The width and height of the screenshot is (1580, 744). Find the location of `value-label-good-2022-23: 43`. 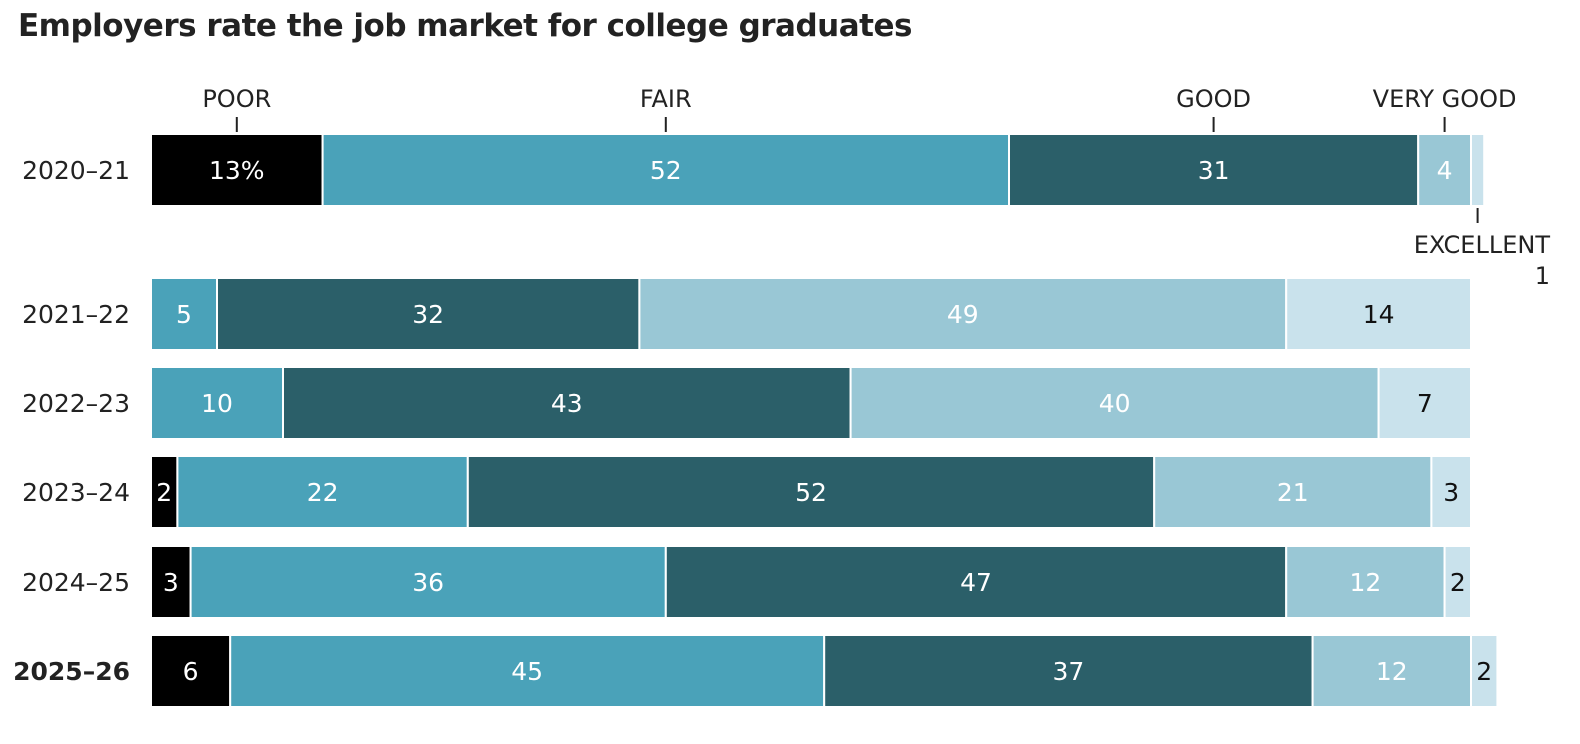

value-label-good-2022-23: 43 is located at coordinates (567, 403).